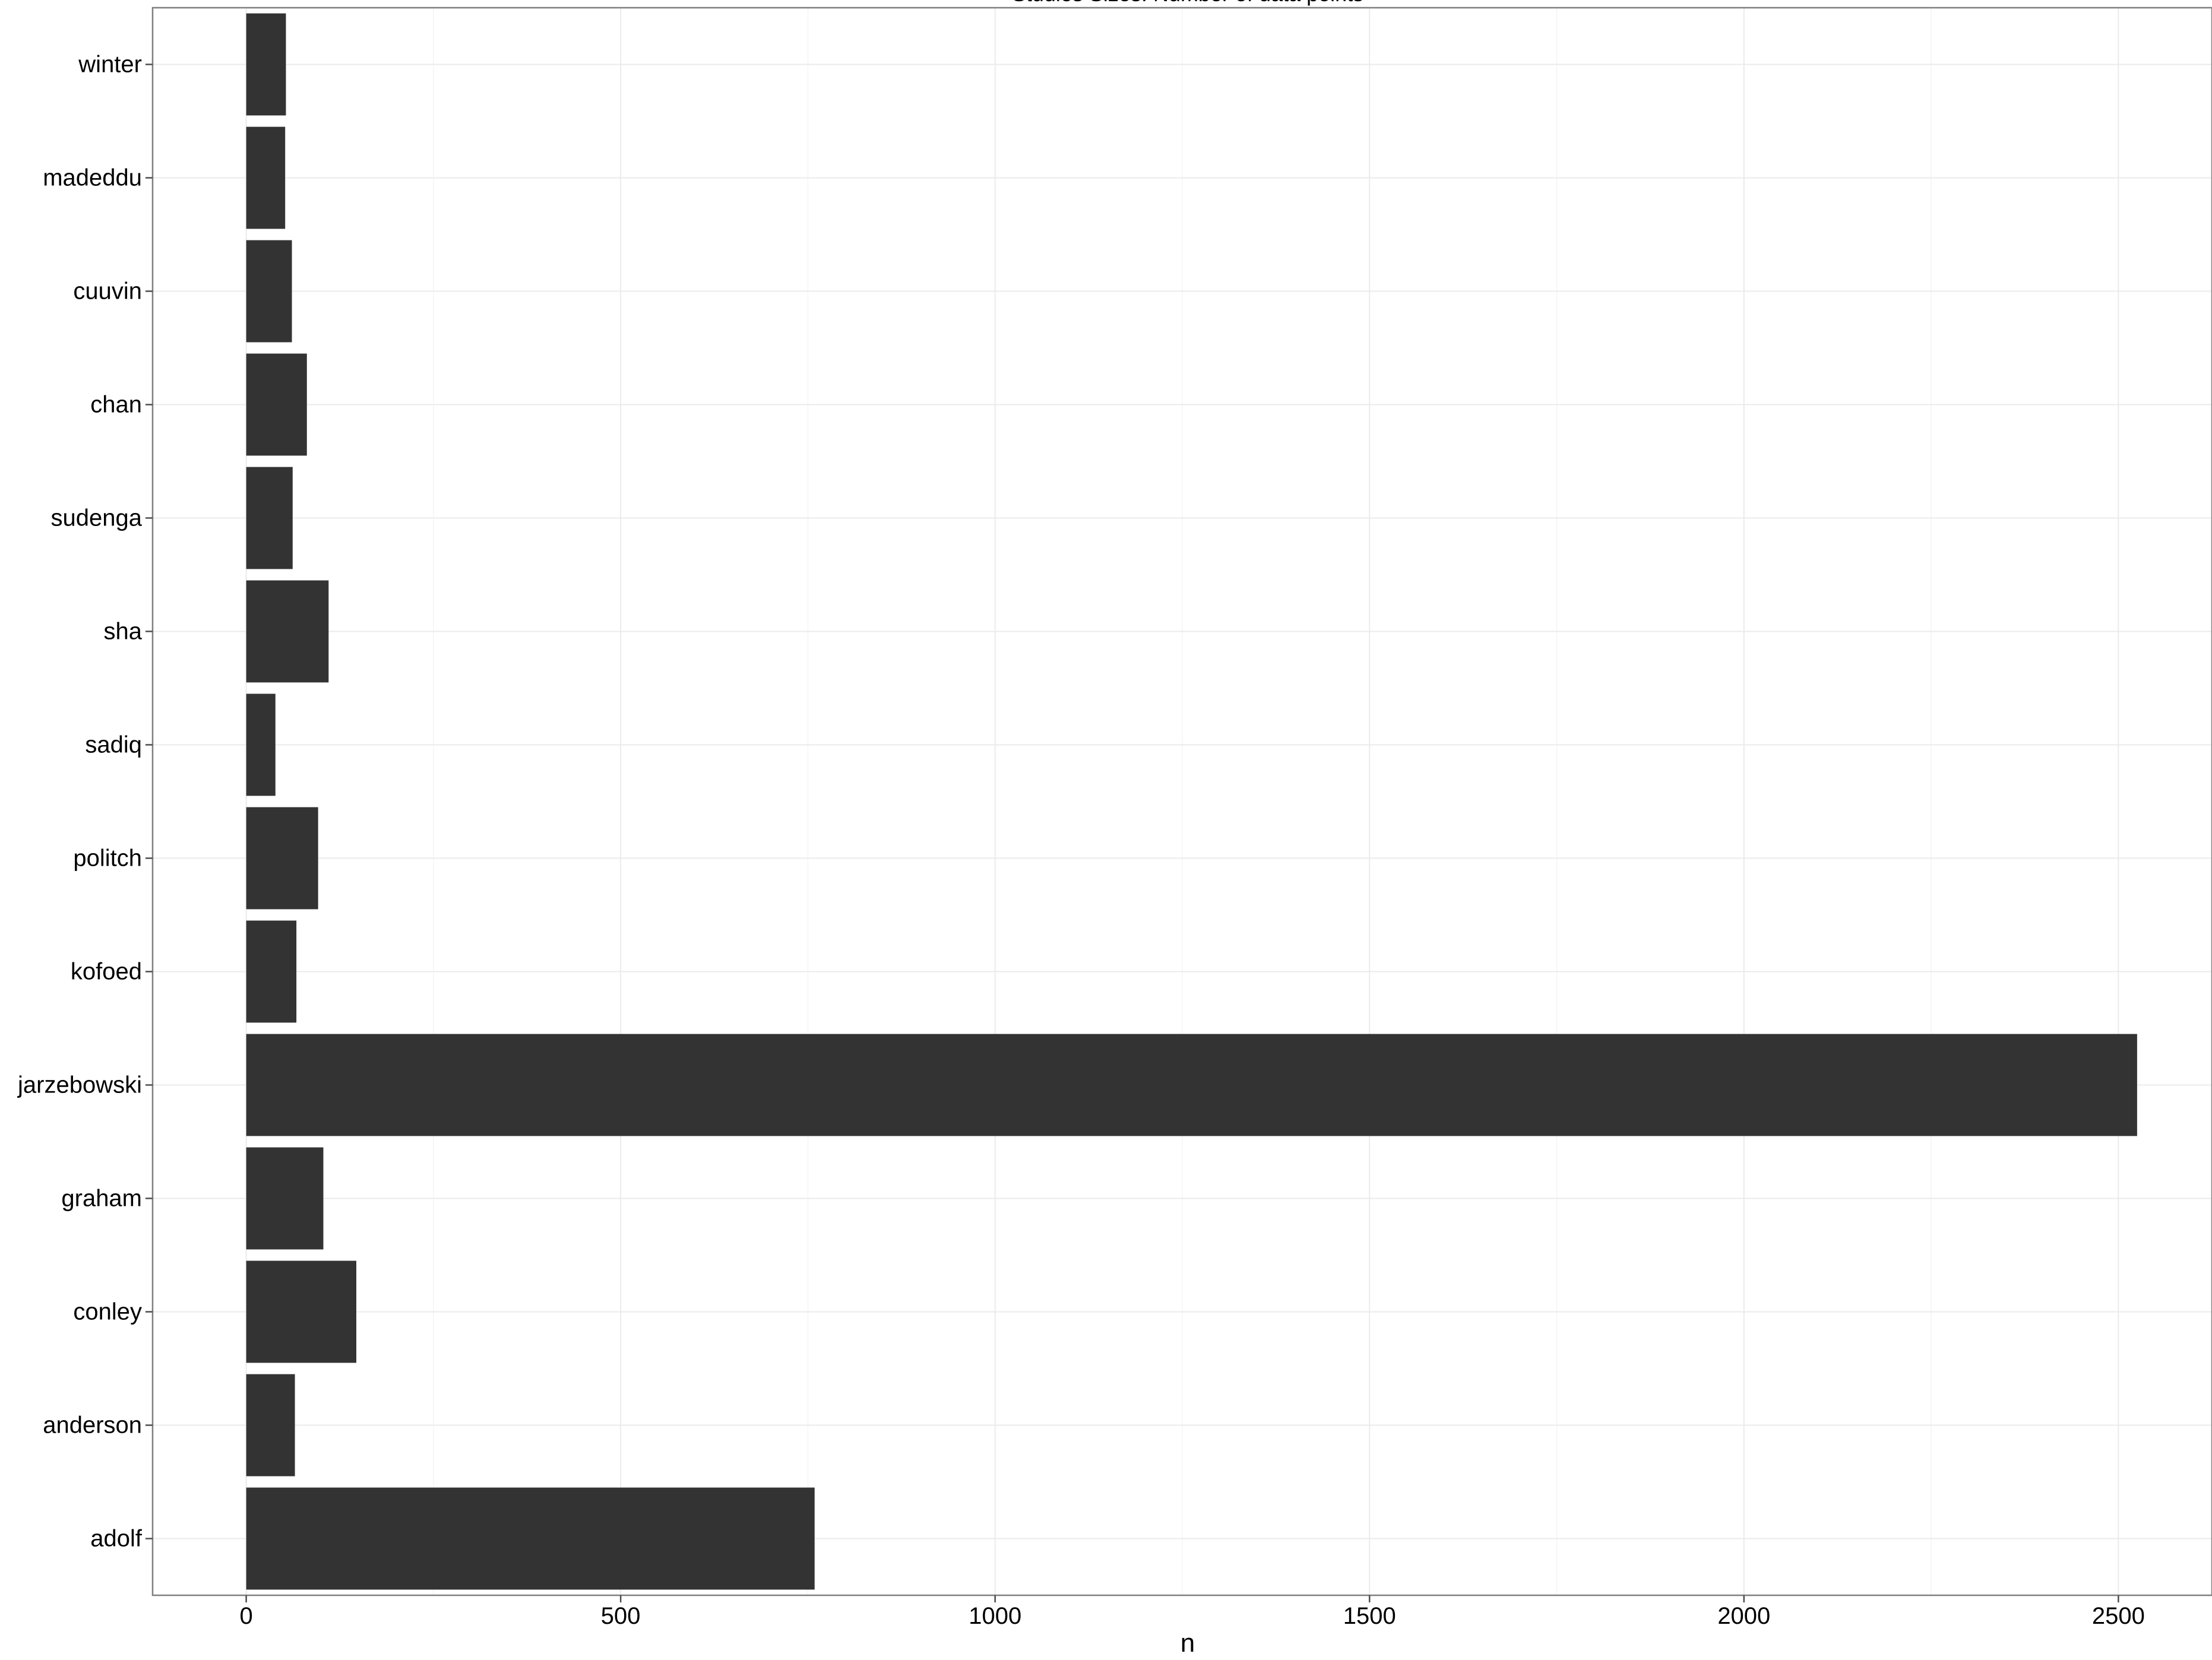  What do you see at coordinates (110, 65) in the screenshot?
I see `y-tick-label-winter: winter` at bounding box center [110, 65].